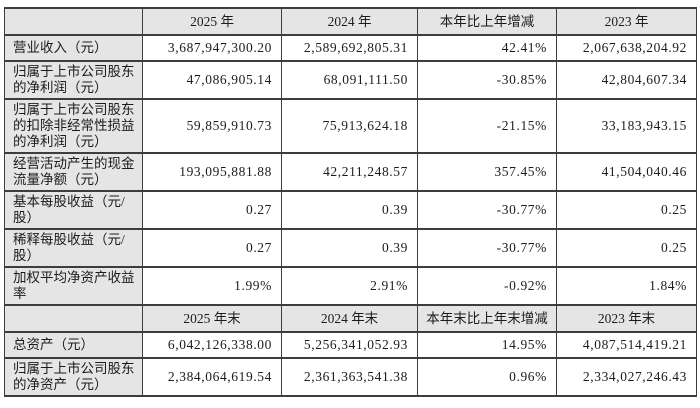  What do you see at coordinates (626, 48) in the screenshot?
I see `value-2023: 2,067,638,204.92` at bounding box center [626, 48].